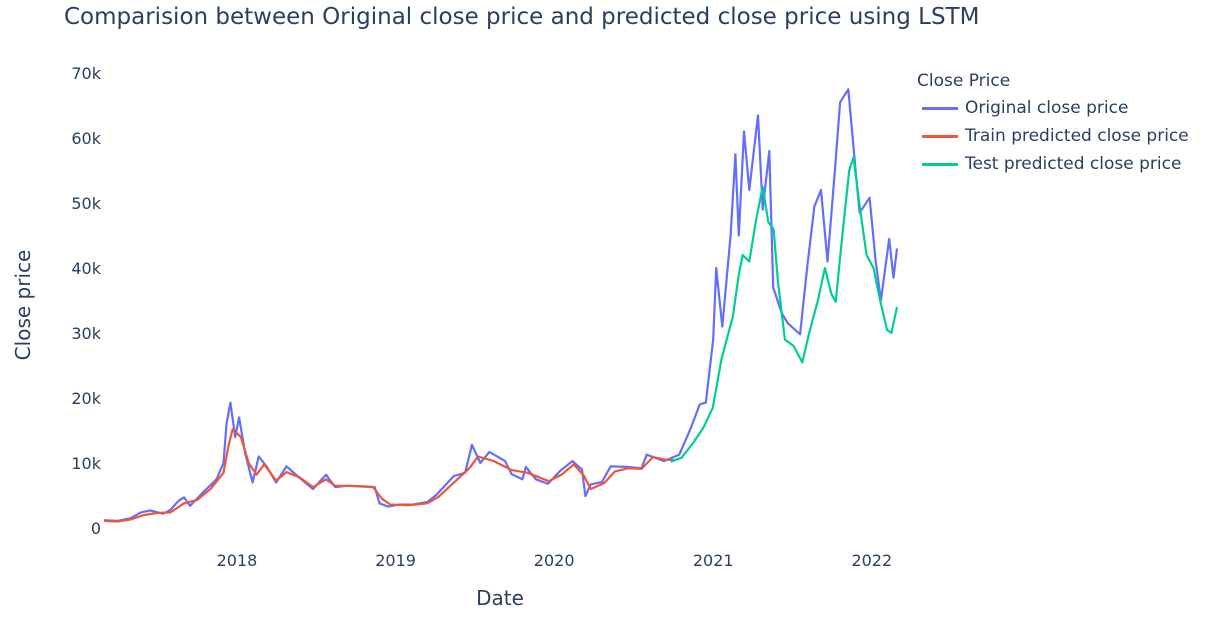  Describe the element at coordinates (86, 333) in the screenshot. I see `y-tick-label: 30k` at that location.